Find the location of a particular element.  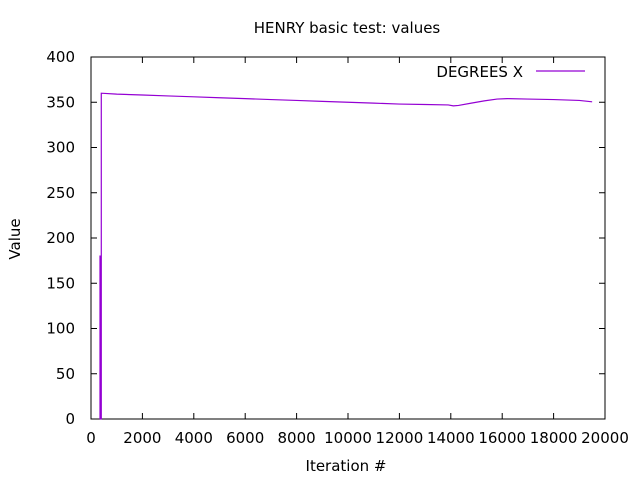

y-tick-label: 50 is located at coordinates (65, 374).